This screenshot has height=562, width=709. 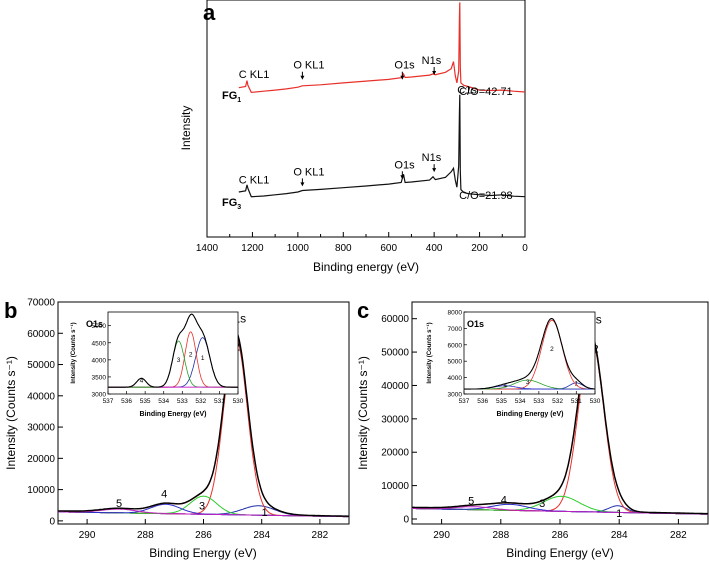 What do you see at coordinates (395, 353) in the screenshot?
I see `panel-c-y-tick-label: 50000` at bounding box center [395, 353].